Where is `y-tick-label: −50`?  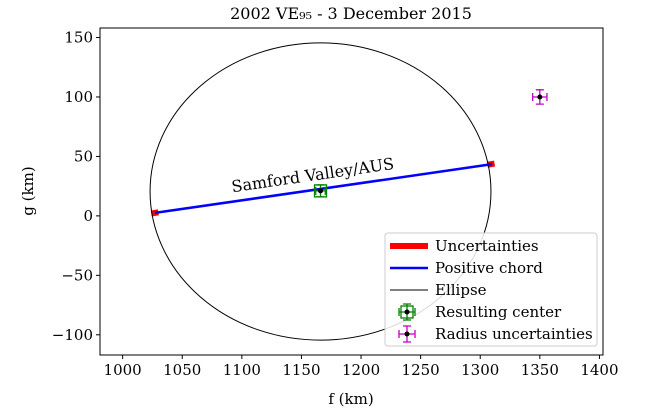
y-tick-label: −50 is located at coordinates (77, 275).